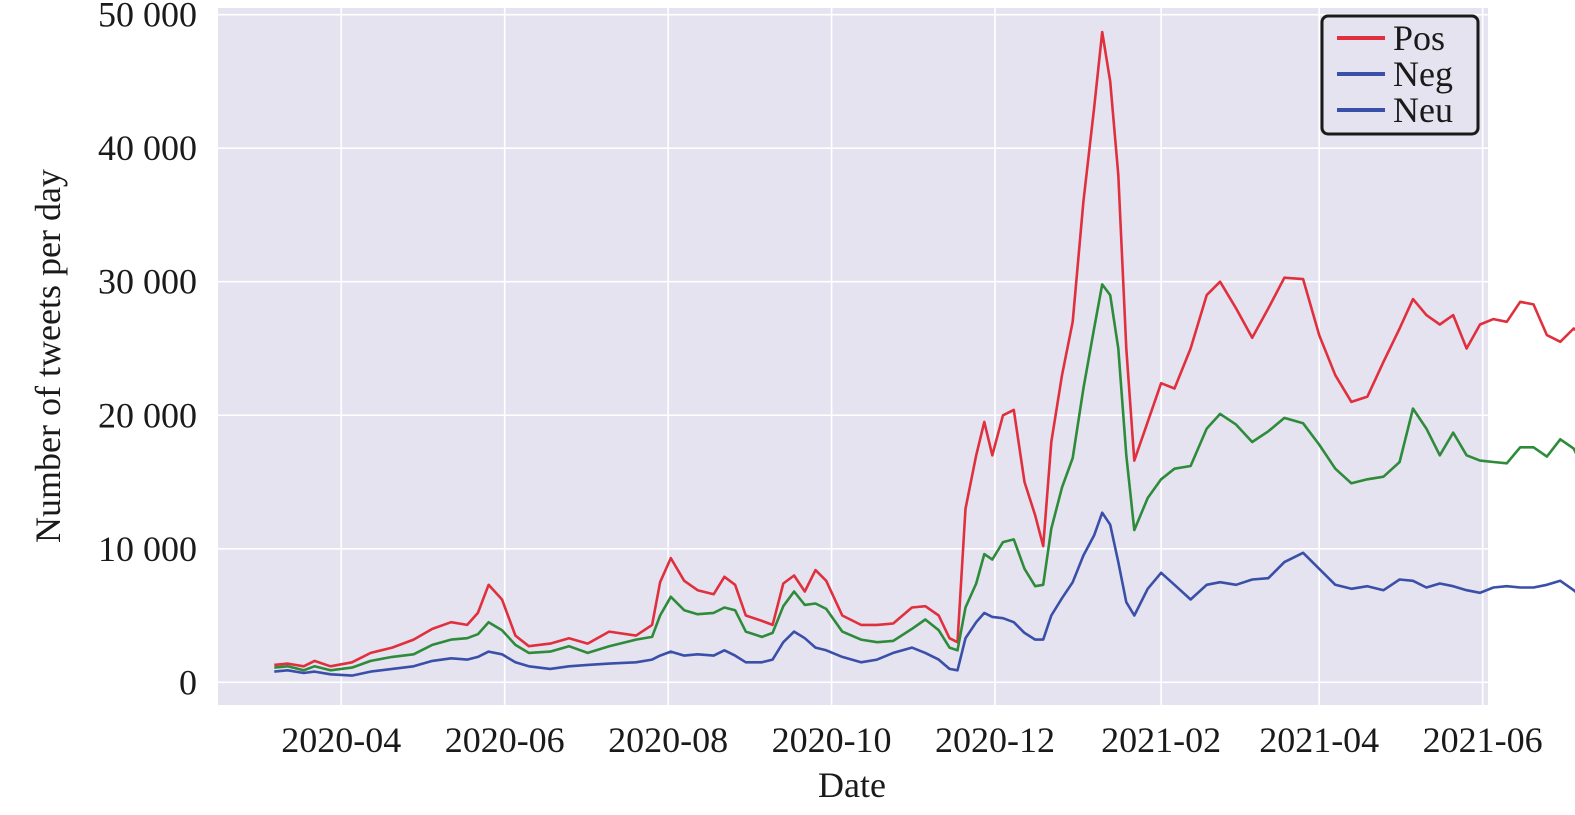  What do you see at coordinates (668, 740) in the screenshot?
I see `x-tick-label: 2020-08` at bounding box center [668, 740].